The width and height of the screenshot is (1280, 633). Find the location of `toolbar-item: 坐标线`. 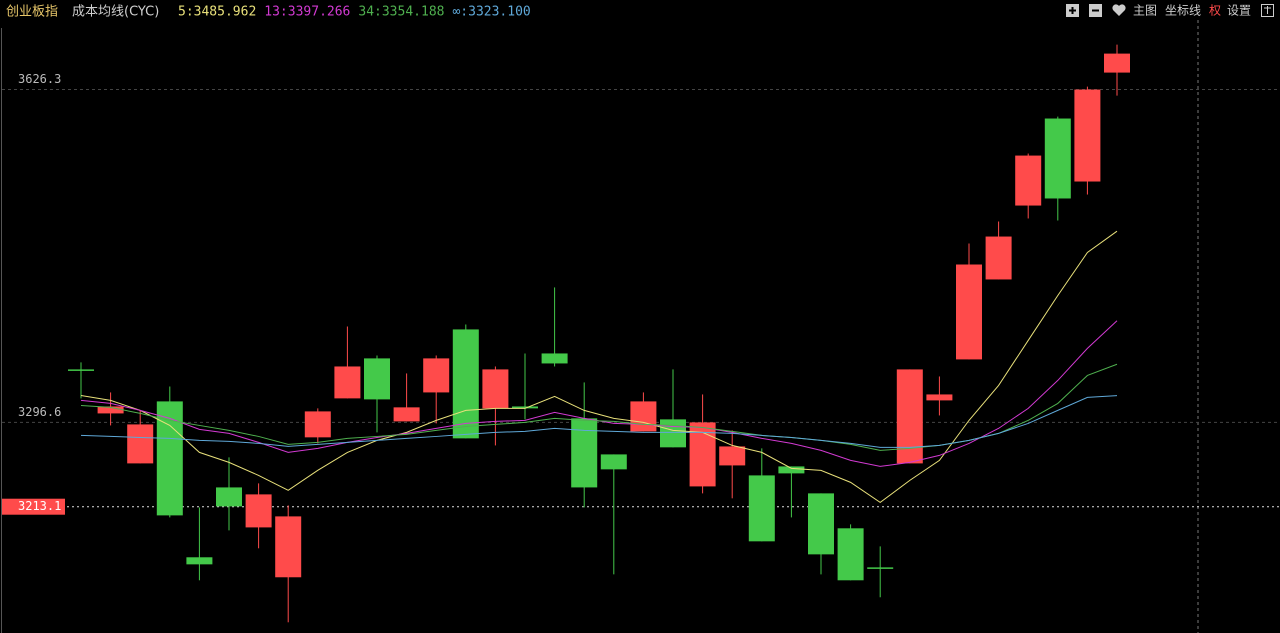

toolbar-item: 坐标线 is located at coordinates (1183, 11).